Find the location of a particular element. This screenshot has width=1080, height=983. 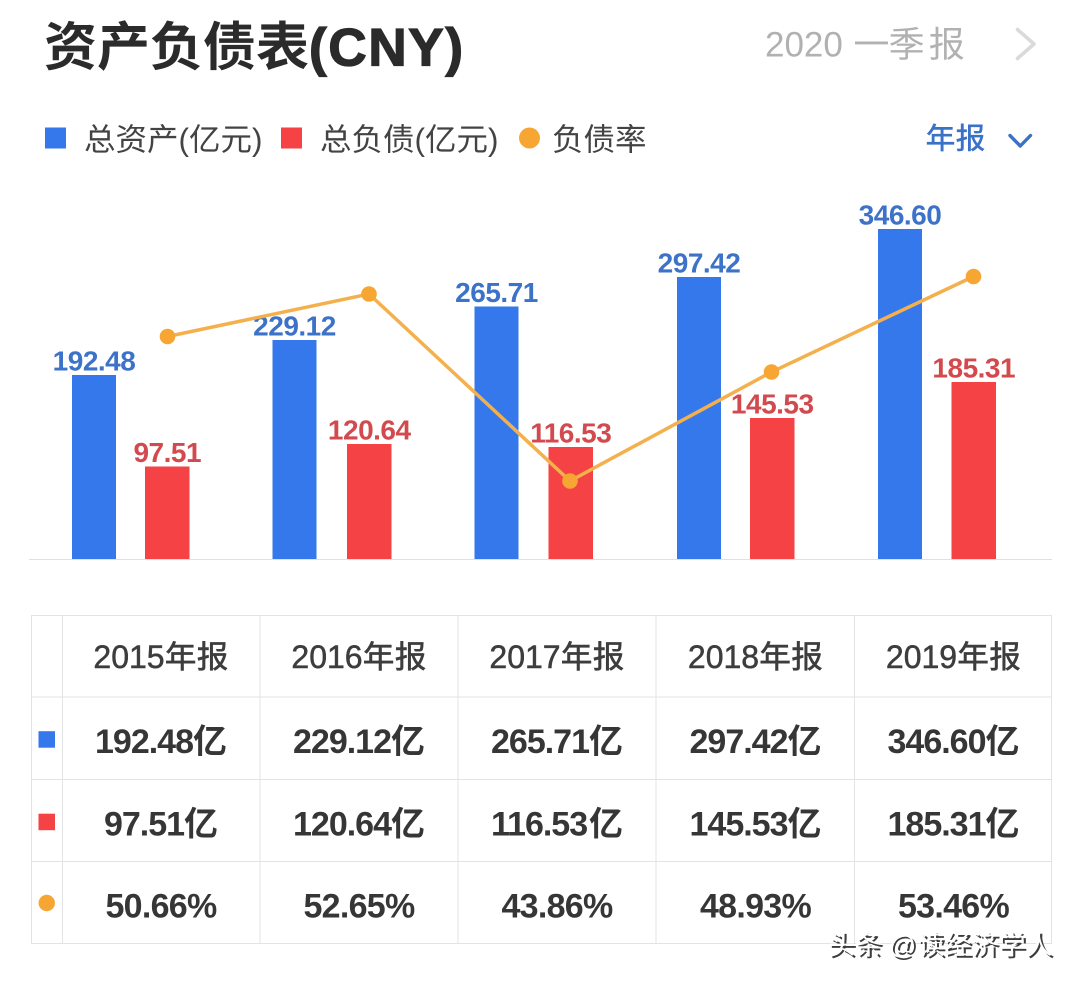

svg-text: 53.46% is located at coordinates (954, 907).